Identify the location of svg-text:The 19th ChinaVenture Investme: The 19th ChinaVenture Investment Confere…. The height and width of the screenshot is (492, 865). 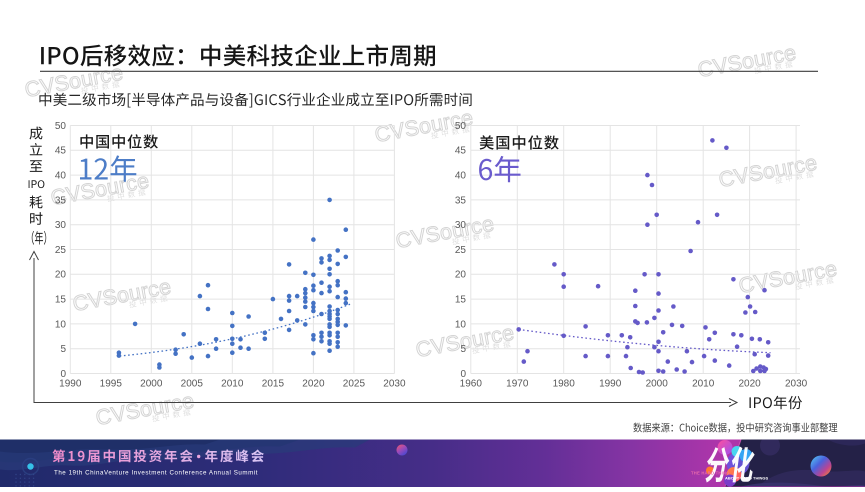
(156, 473).